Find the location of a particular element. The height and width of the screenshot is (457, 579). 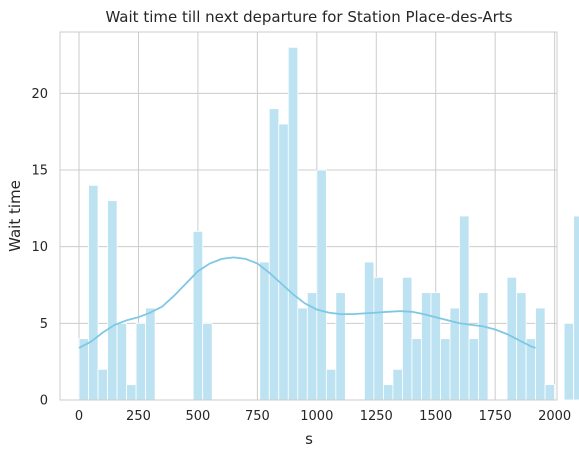

x-tick-label: 0 is located at coordinates (79, 416).